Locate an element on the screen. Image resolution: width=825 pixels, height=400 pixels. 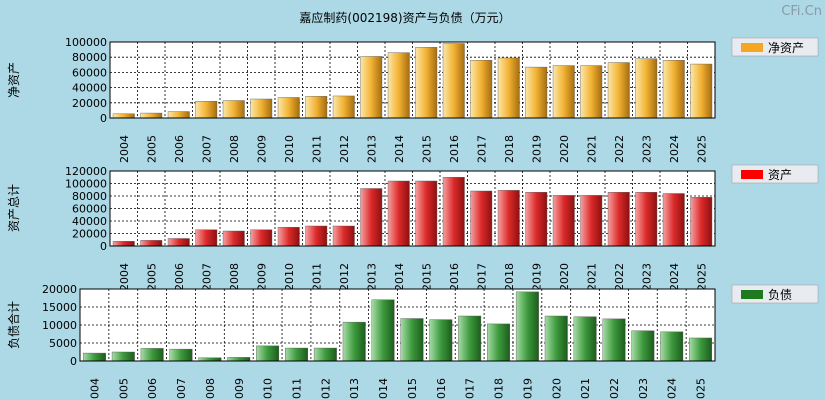
bar-2012 is located at coordinates (343, 107).